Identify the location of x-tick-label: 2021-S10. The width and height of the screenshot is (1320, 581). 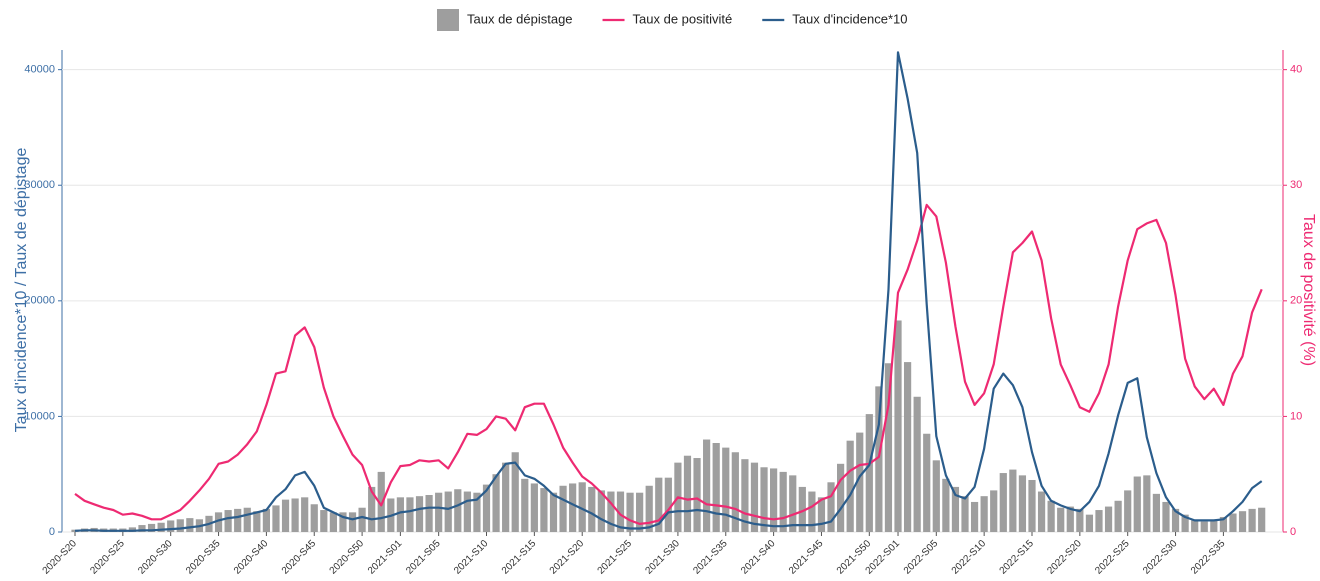
(471, 557).